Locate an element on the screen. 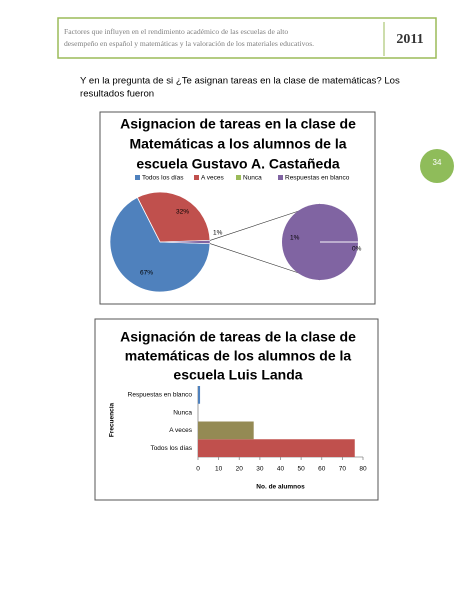  x-tick-label: 70 is located at coordinates (343, 469).